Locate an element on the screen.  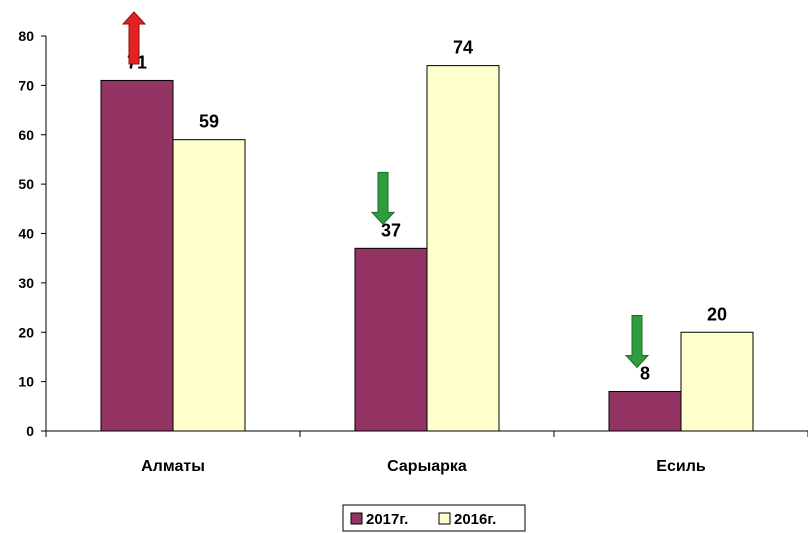
y-tick-label: 0 is located at coordinates (30, 431).